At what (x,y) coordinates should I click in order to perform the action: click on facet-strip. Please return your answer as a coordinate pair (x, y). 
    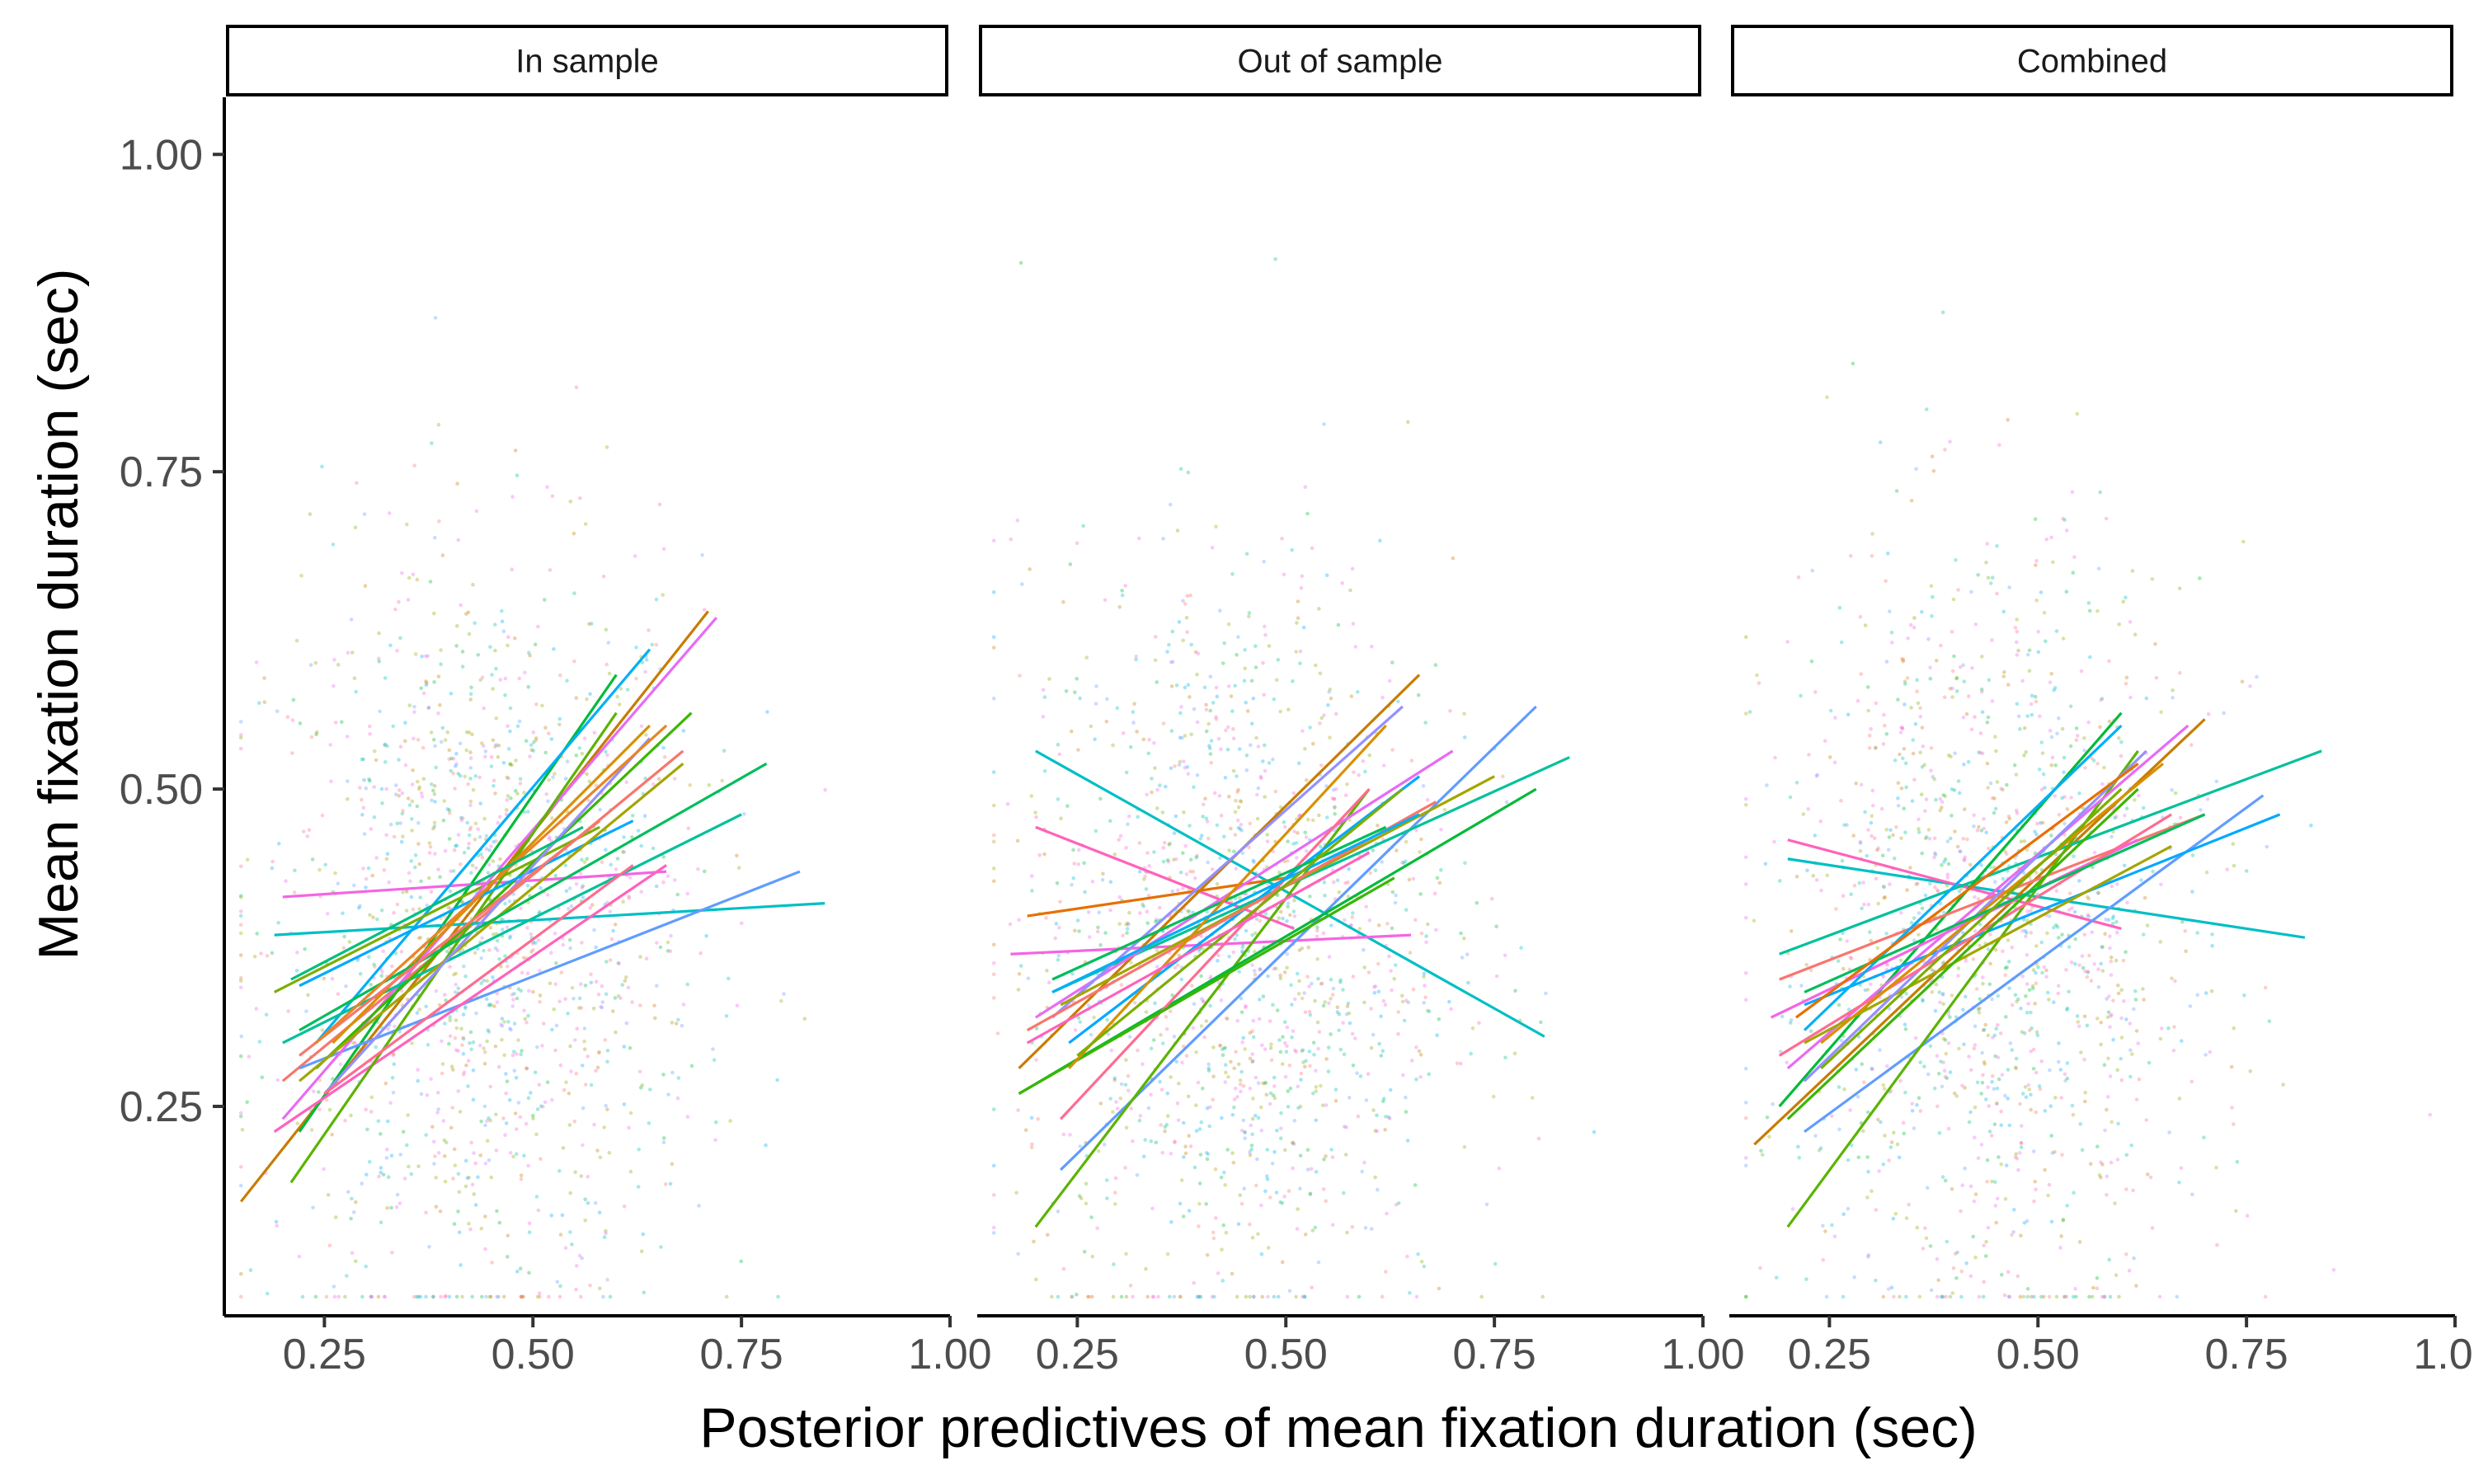
    Looking at the image, I should click on (2092, 60).